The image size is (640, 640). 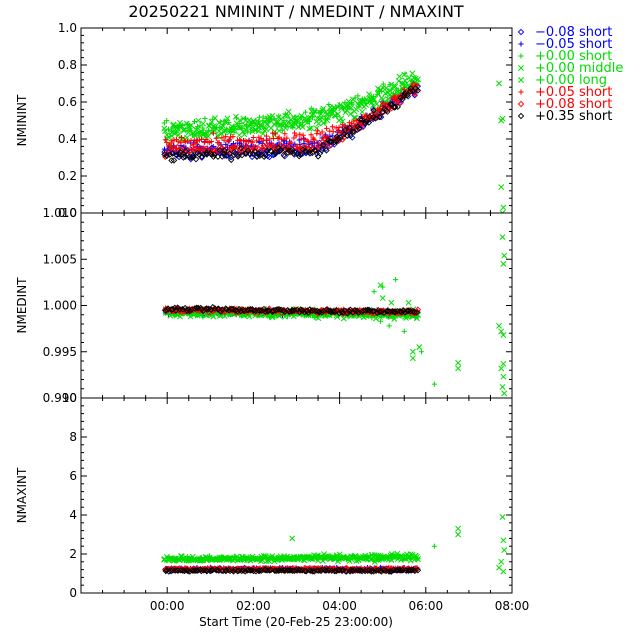 What do you see at coordinates (573, 32) in the screenshot?
I see `legend-label: −0.08 short` at bounding box center [573, 32].